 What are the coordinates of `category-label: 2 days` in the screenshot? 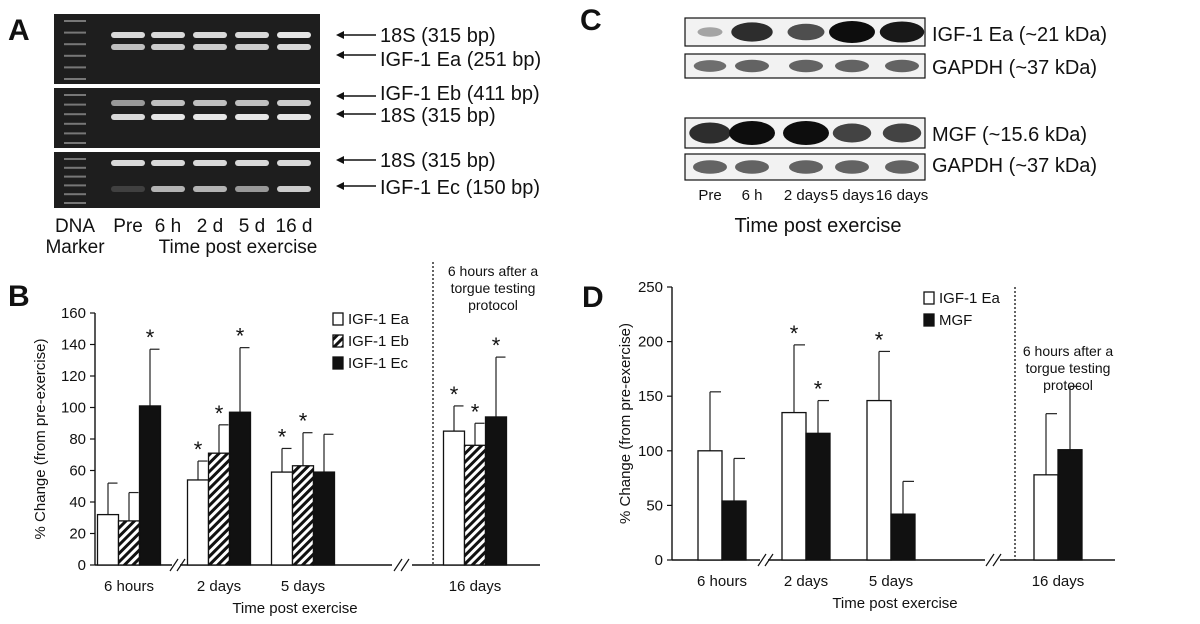 It's located at (219, 586).